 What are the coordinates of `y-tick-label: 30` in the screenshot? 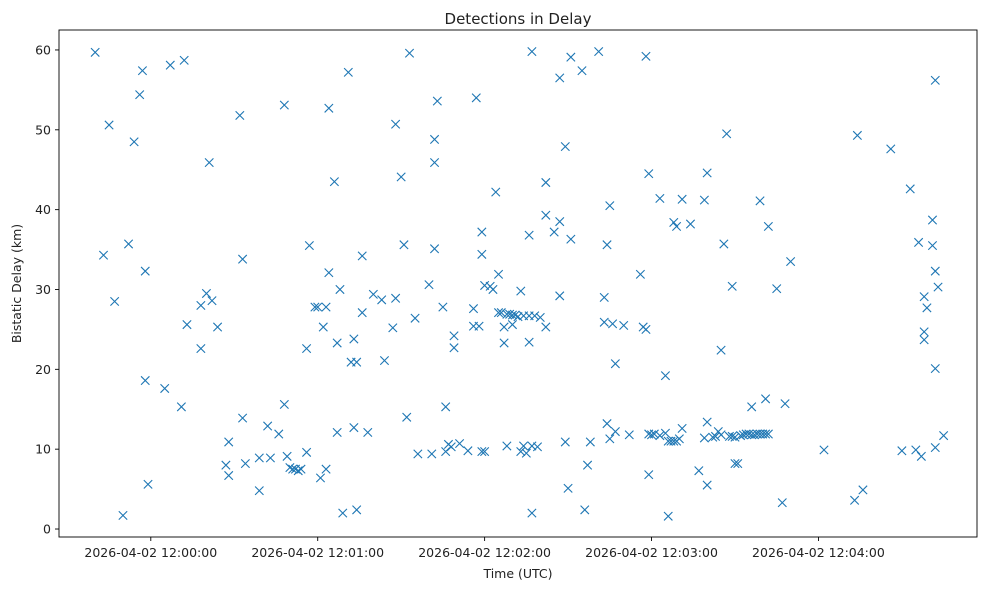 It's located at (43, 289).